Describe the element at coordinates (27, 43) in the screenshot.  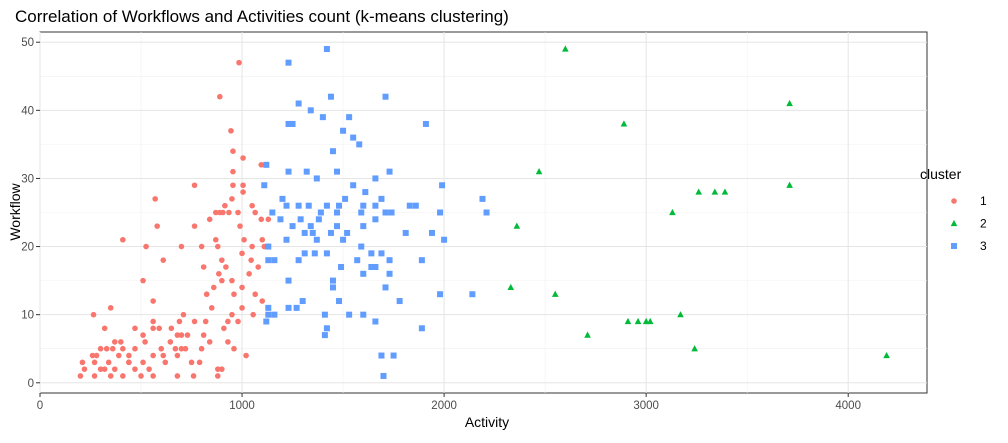
I see `y-tick-label: 50` at that location.